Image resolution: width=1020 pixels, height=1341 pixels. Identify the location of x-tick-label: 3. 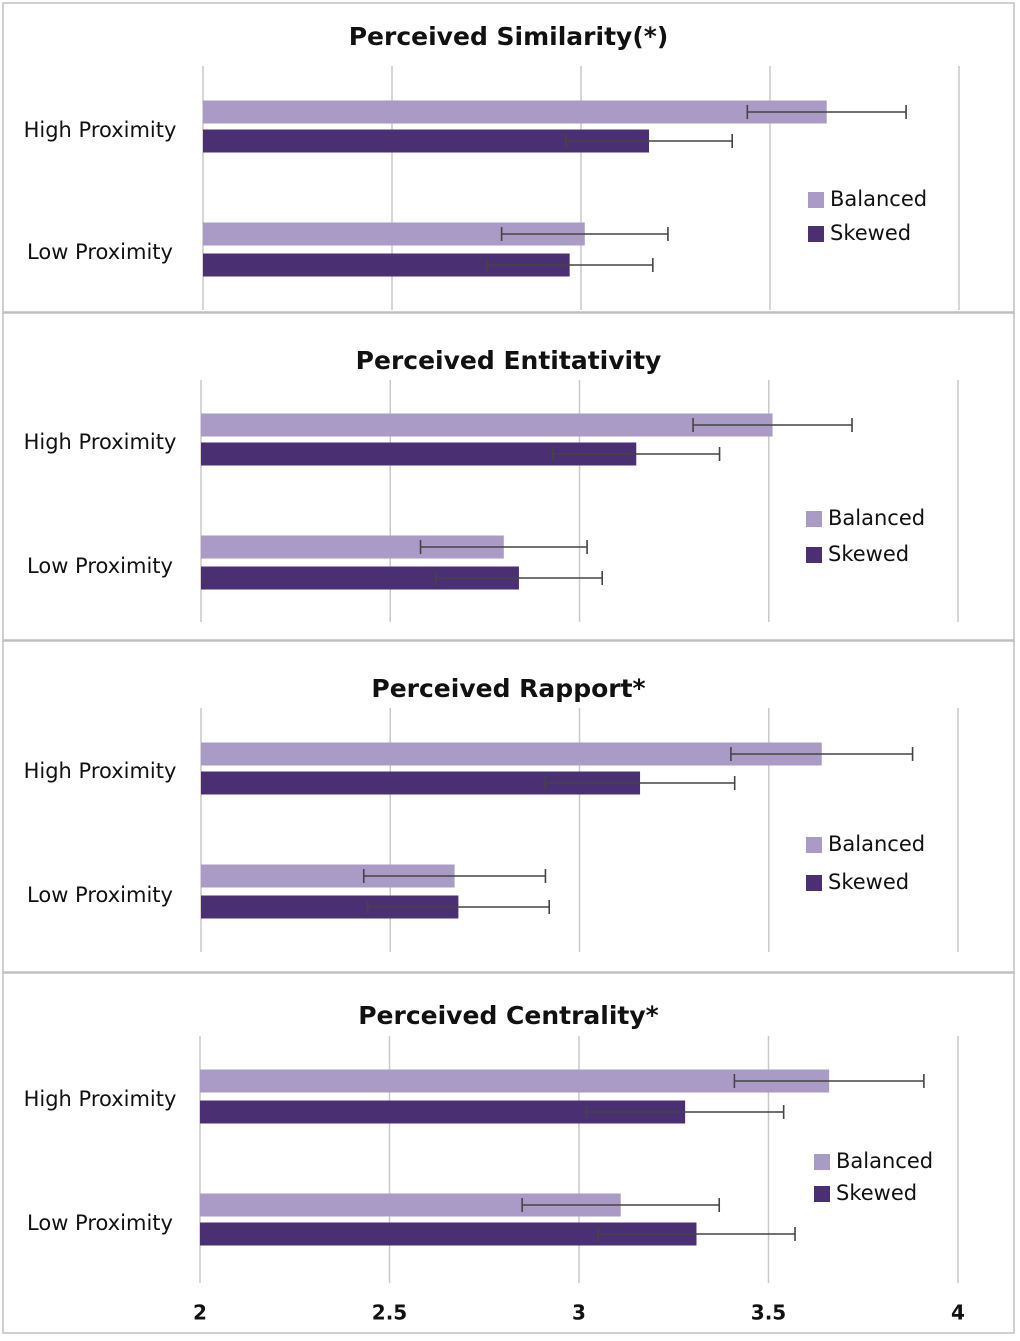
(579, 1313).